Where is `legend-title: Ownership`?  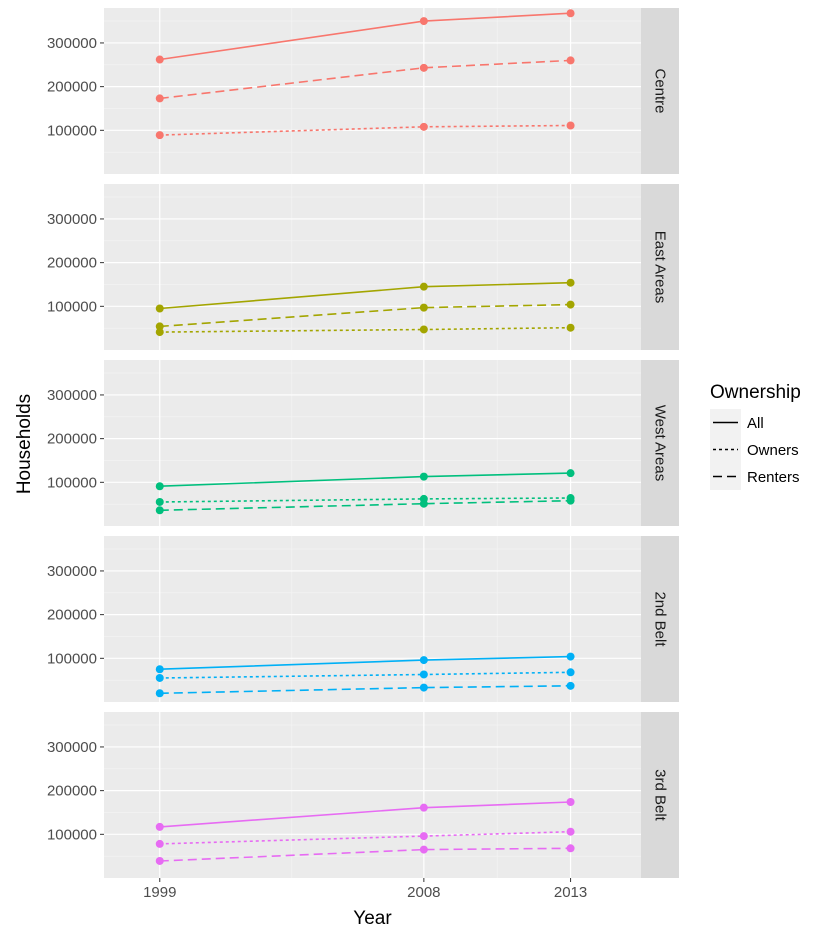
legend-title: Ownership is located at coordinates (755, 392).